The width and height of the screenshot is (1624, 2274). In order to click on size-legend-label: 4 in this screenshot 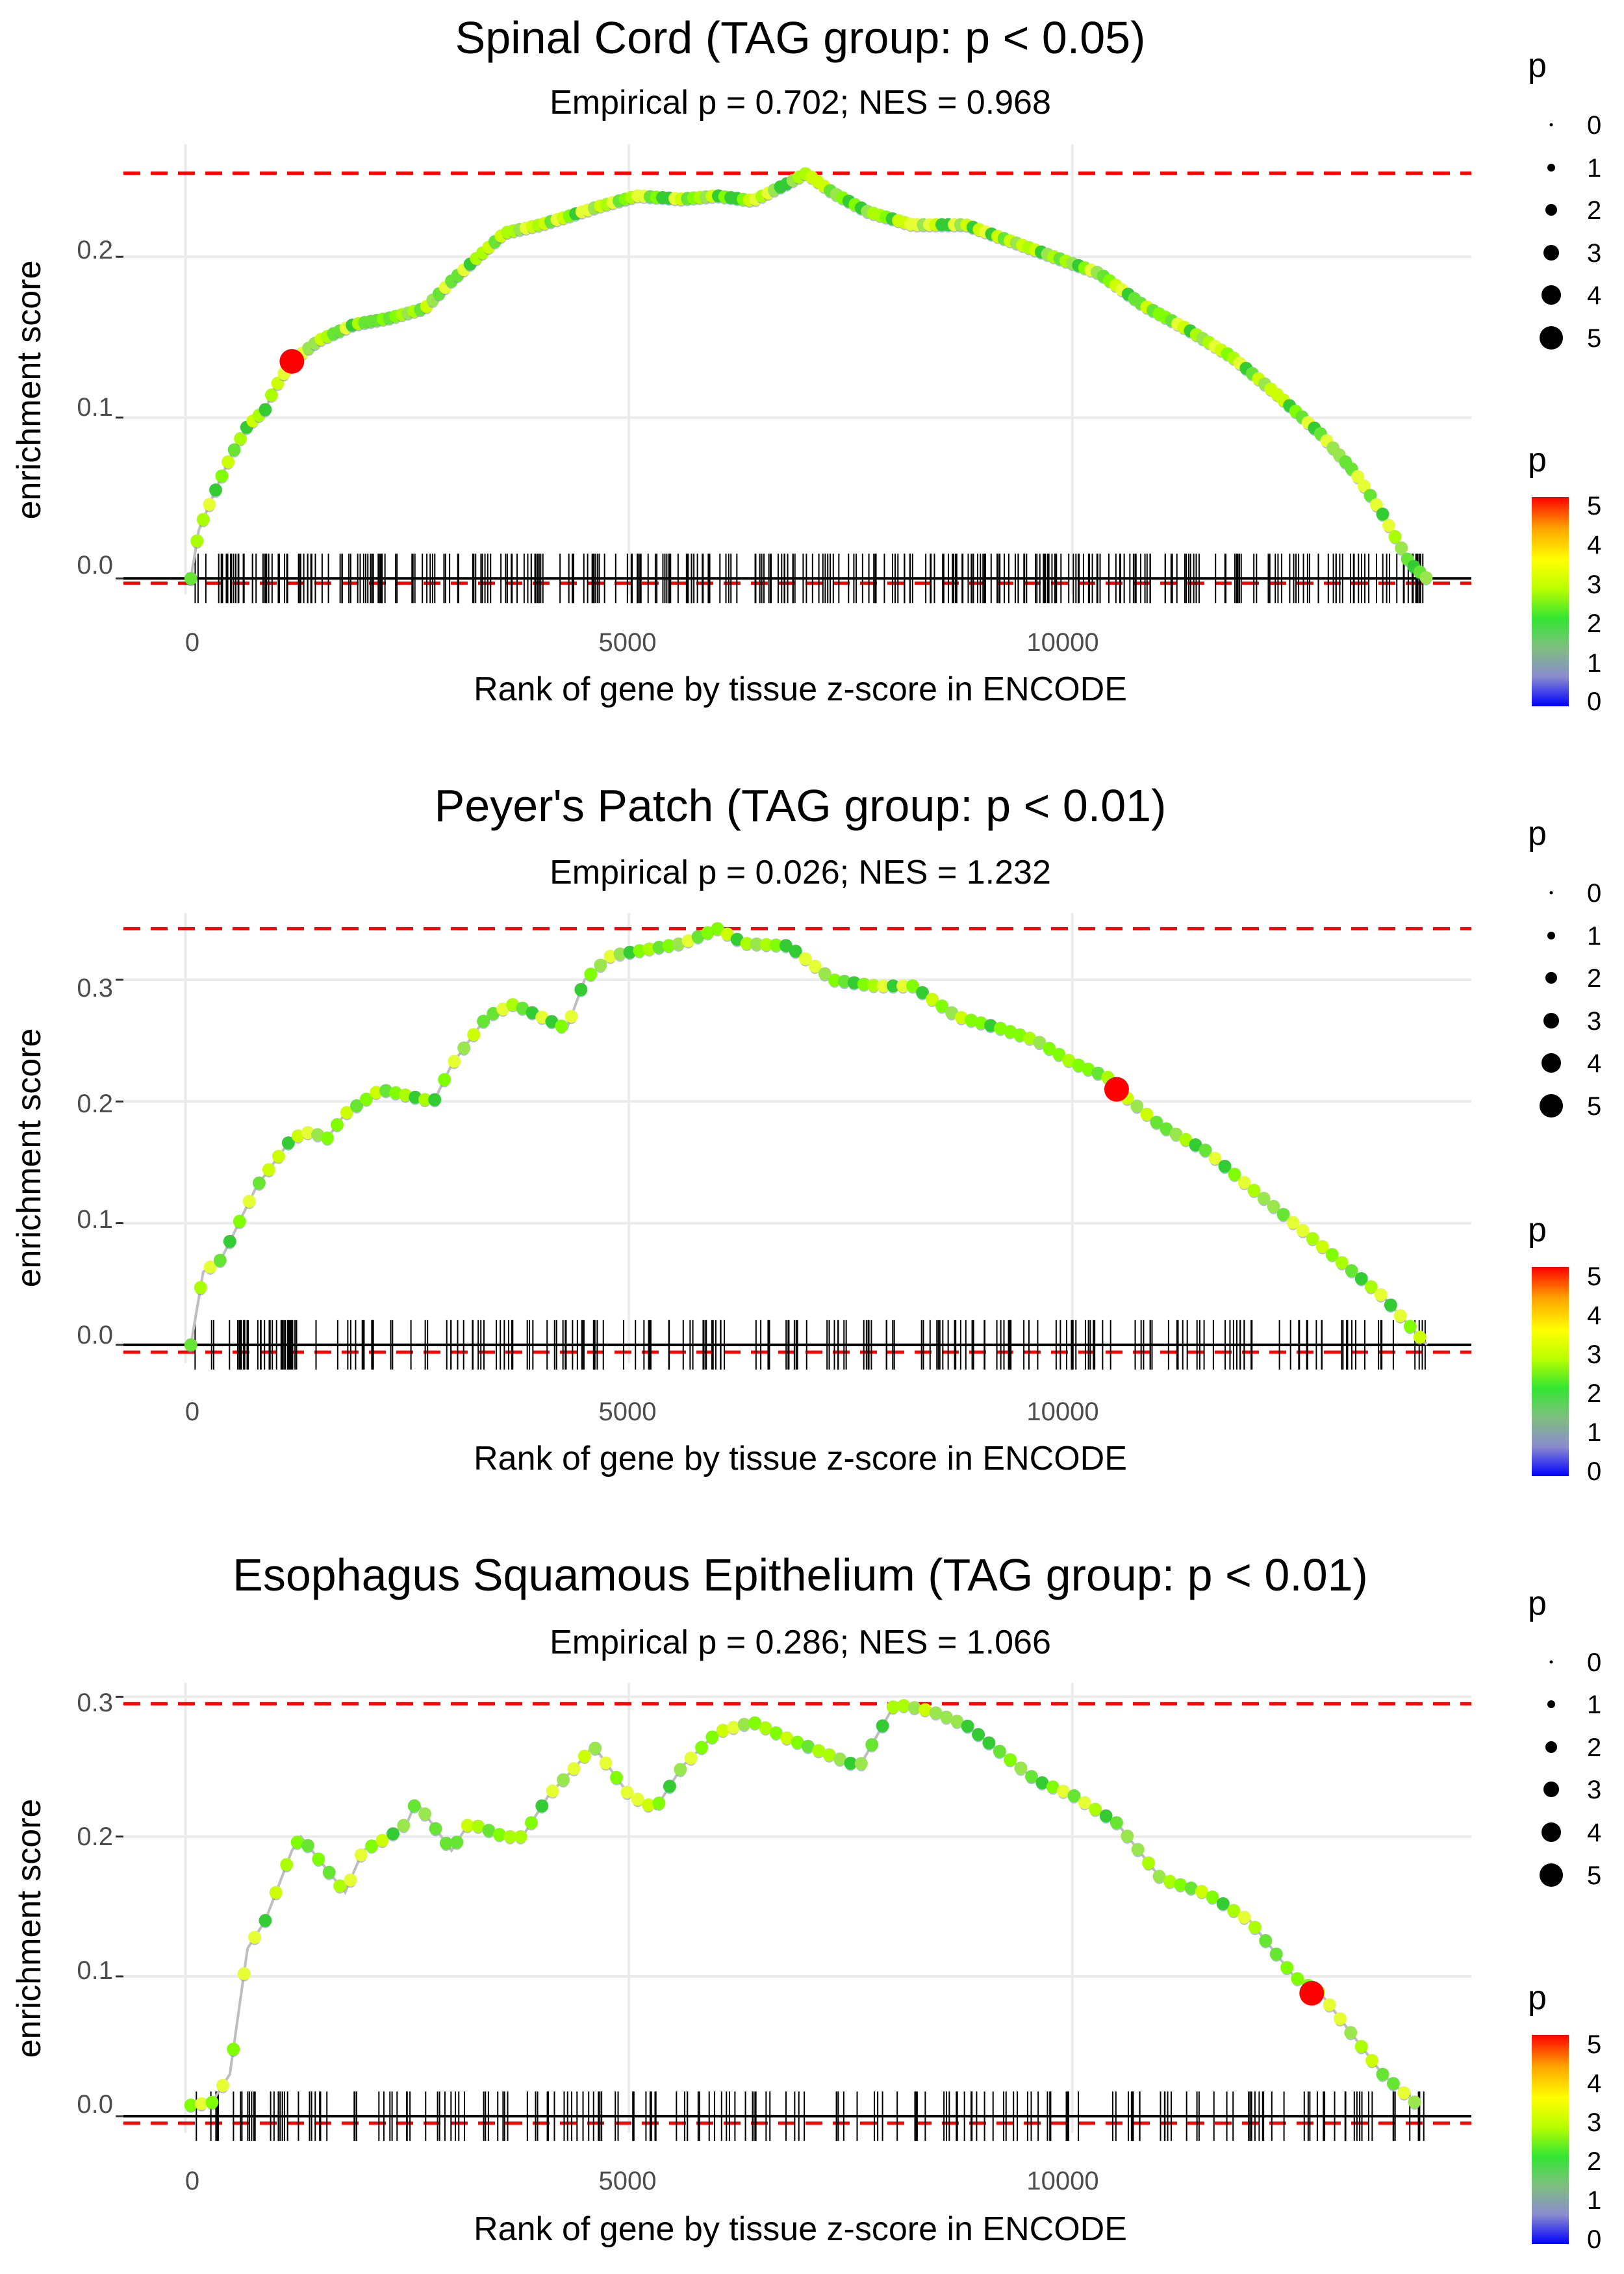, I will do `click(1594, 1063)`.